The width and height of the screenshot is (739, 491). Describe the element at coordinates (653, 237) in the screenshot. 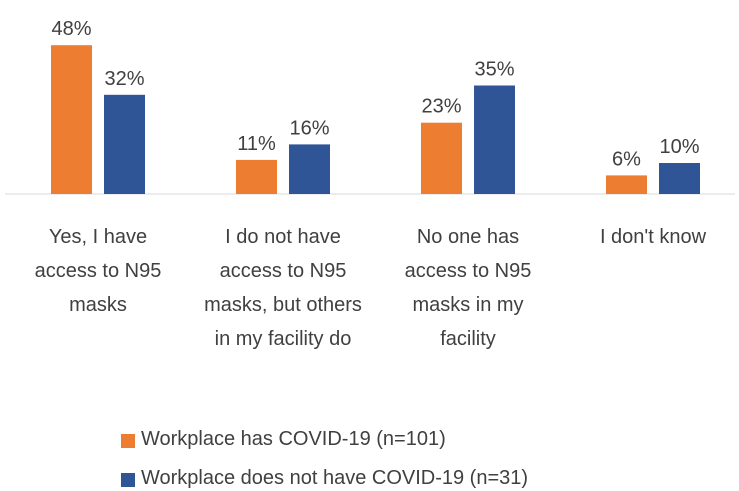

I see `x-tick-label: I don't know` at that location.